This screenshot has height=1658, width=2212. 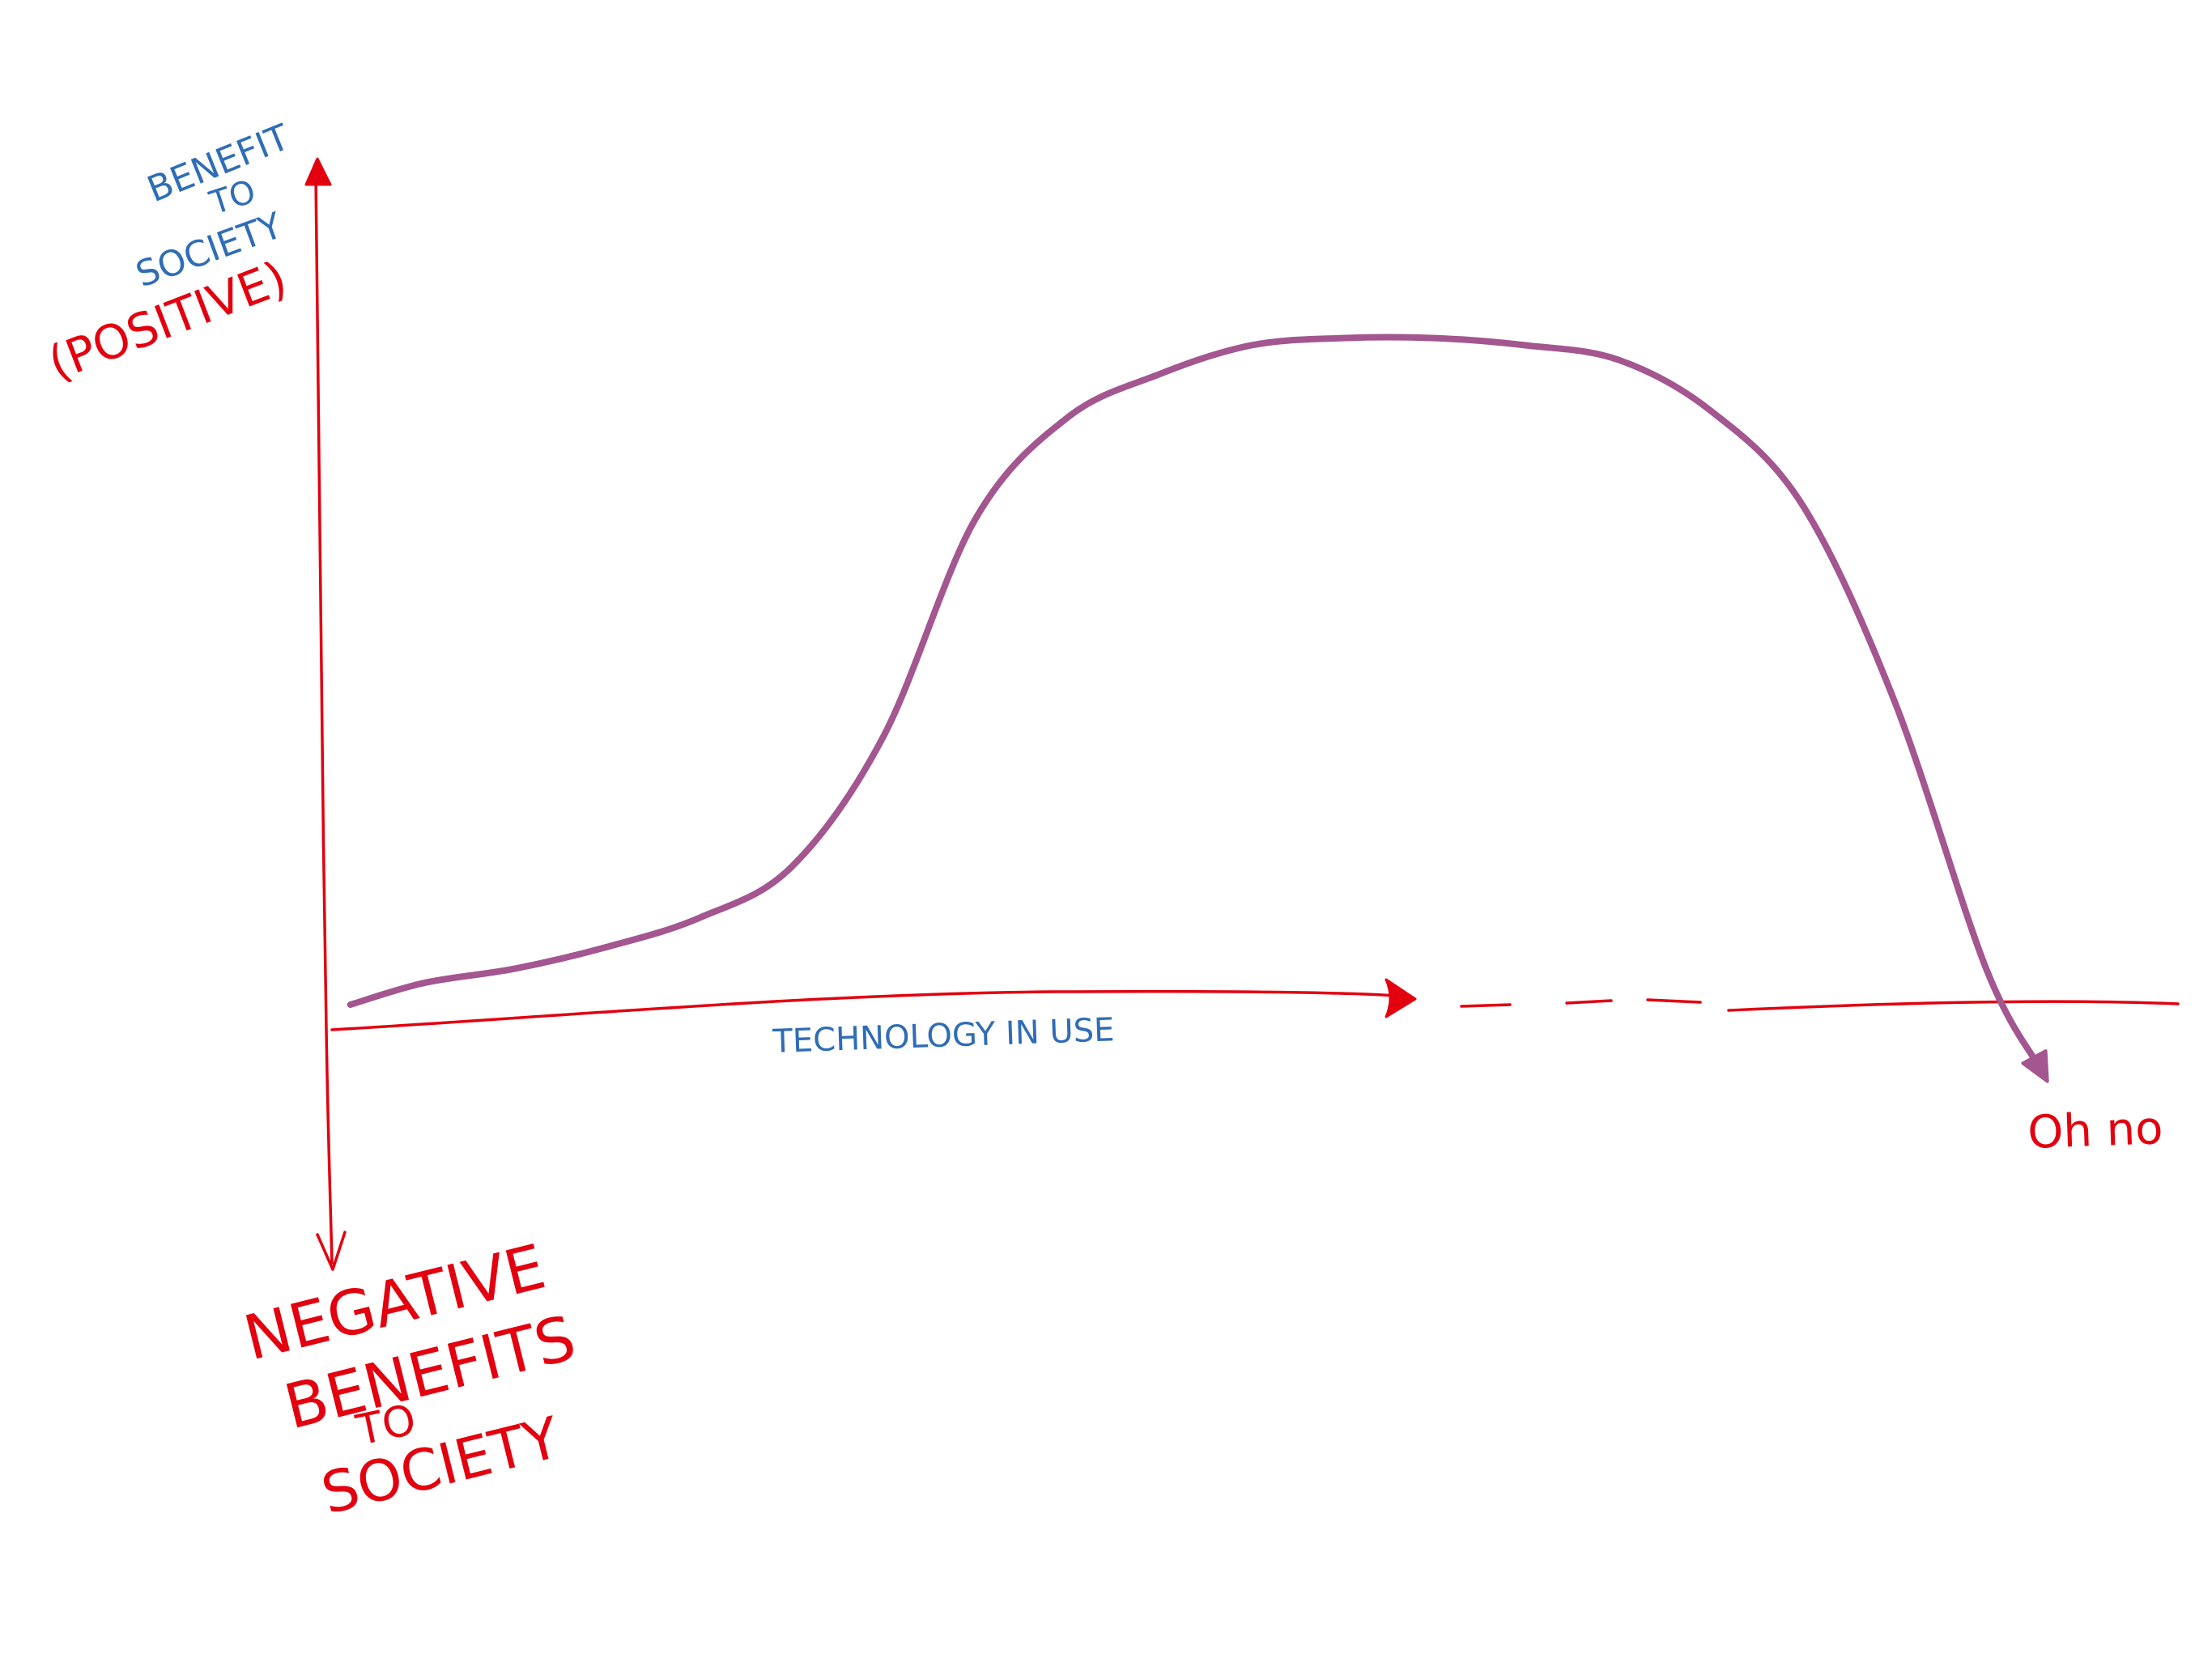 I want to click on x-axis-label: TECHNOLOGY IN USE, so click(x=944, y=1036).